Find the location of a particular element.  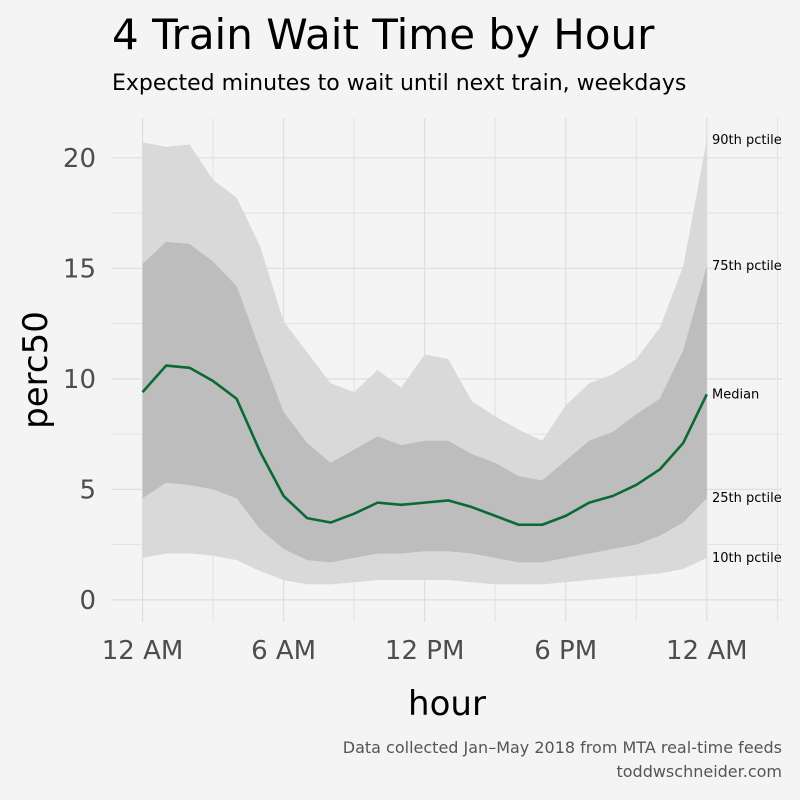

band-label-25th-pctile: 25th pctile is located at coordinates (747, 498).